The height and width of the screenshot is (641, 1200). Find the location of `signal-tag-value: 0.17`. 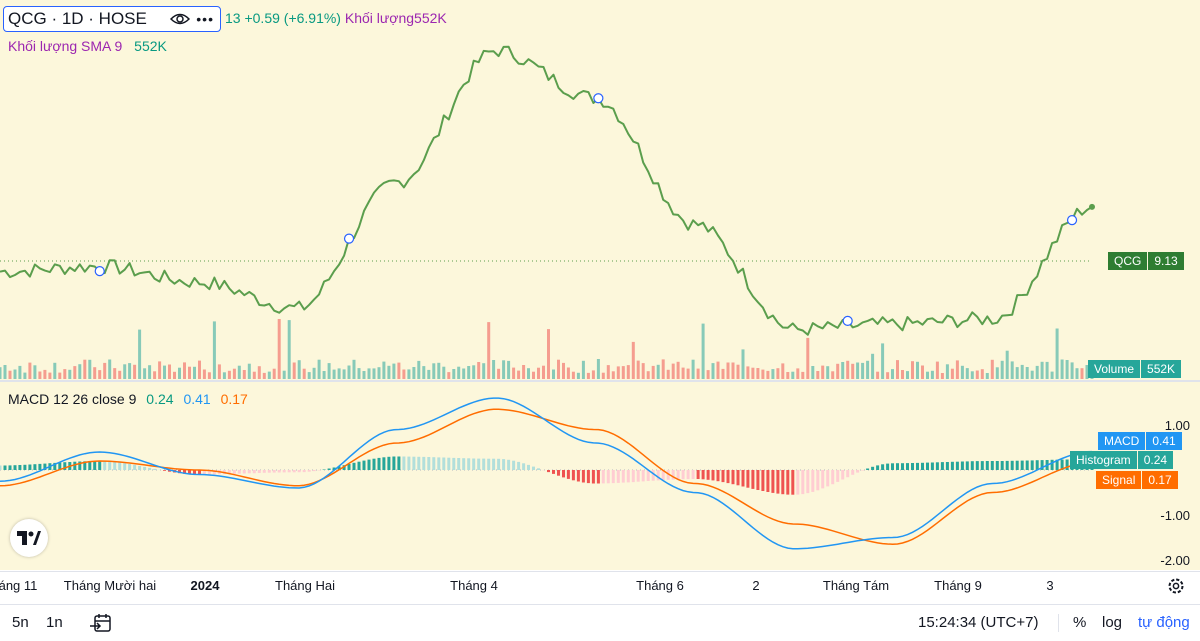

signal-tag-value: 0.17 is located at coordinates (1159, 480).